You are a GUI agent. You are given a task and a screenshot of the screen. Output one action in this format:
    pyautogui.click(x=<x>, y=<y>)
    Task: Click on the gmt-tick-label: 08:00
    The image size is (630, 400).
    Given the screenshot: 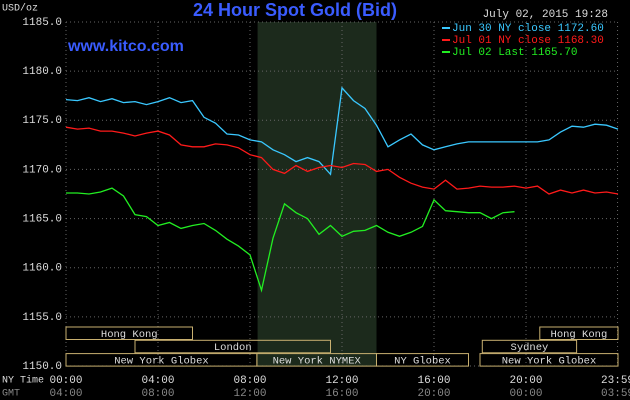 What is the action you would take?
    pyautogui.click(x=157, y=394)
    